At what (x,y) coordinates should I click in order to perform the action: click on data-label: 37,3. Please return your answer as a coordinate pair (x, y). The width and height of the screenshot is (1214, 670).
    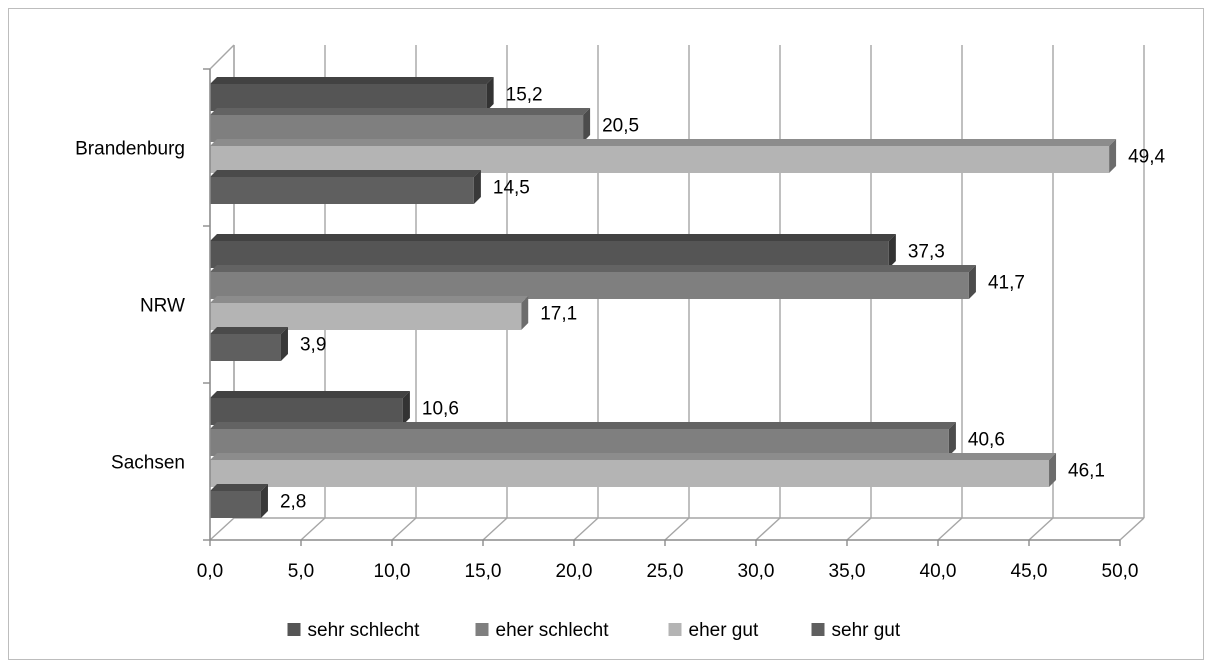
    Looking at the image, I should click on (926, 252).